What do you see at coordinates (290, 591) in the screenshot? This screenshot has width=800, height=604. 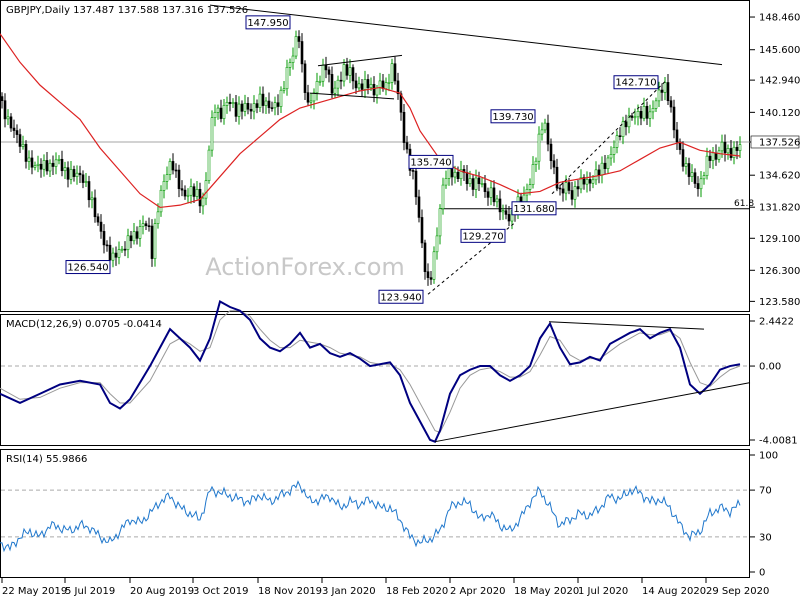 I see `x-tick-label: 18 Nov 2019` at bounding box center [290, 591].